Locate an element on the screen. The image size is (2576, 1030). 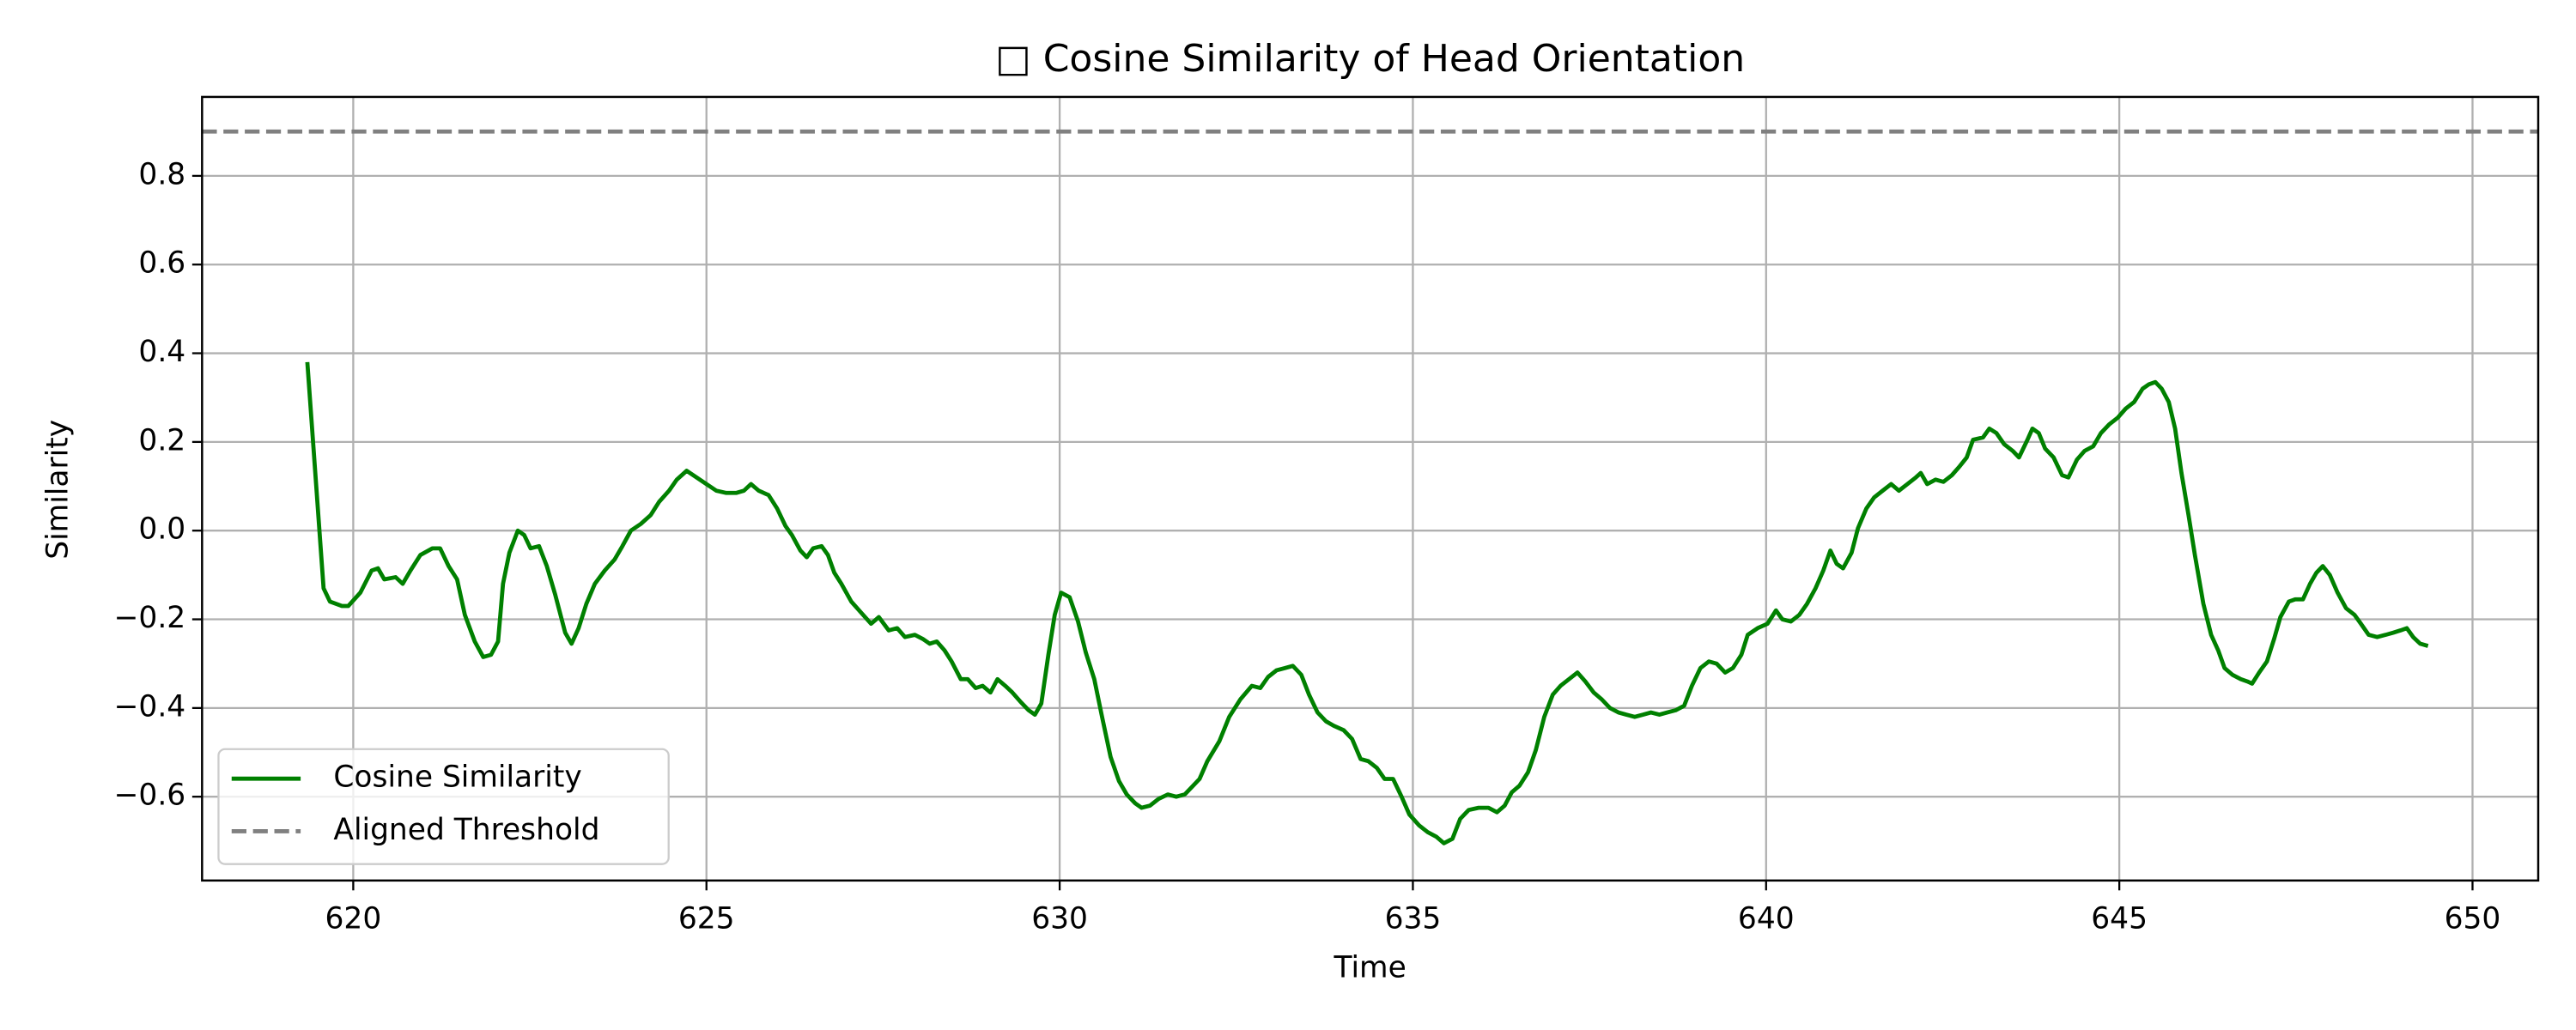
y-tick-label: −0.4 is located at coordinates (150, 706).